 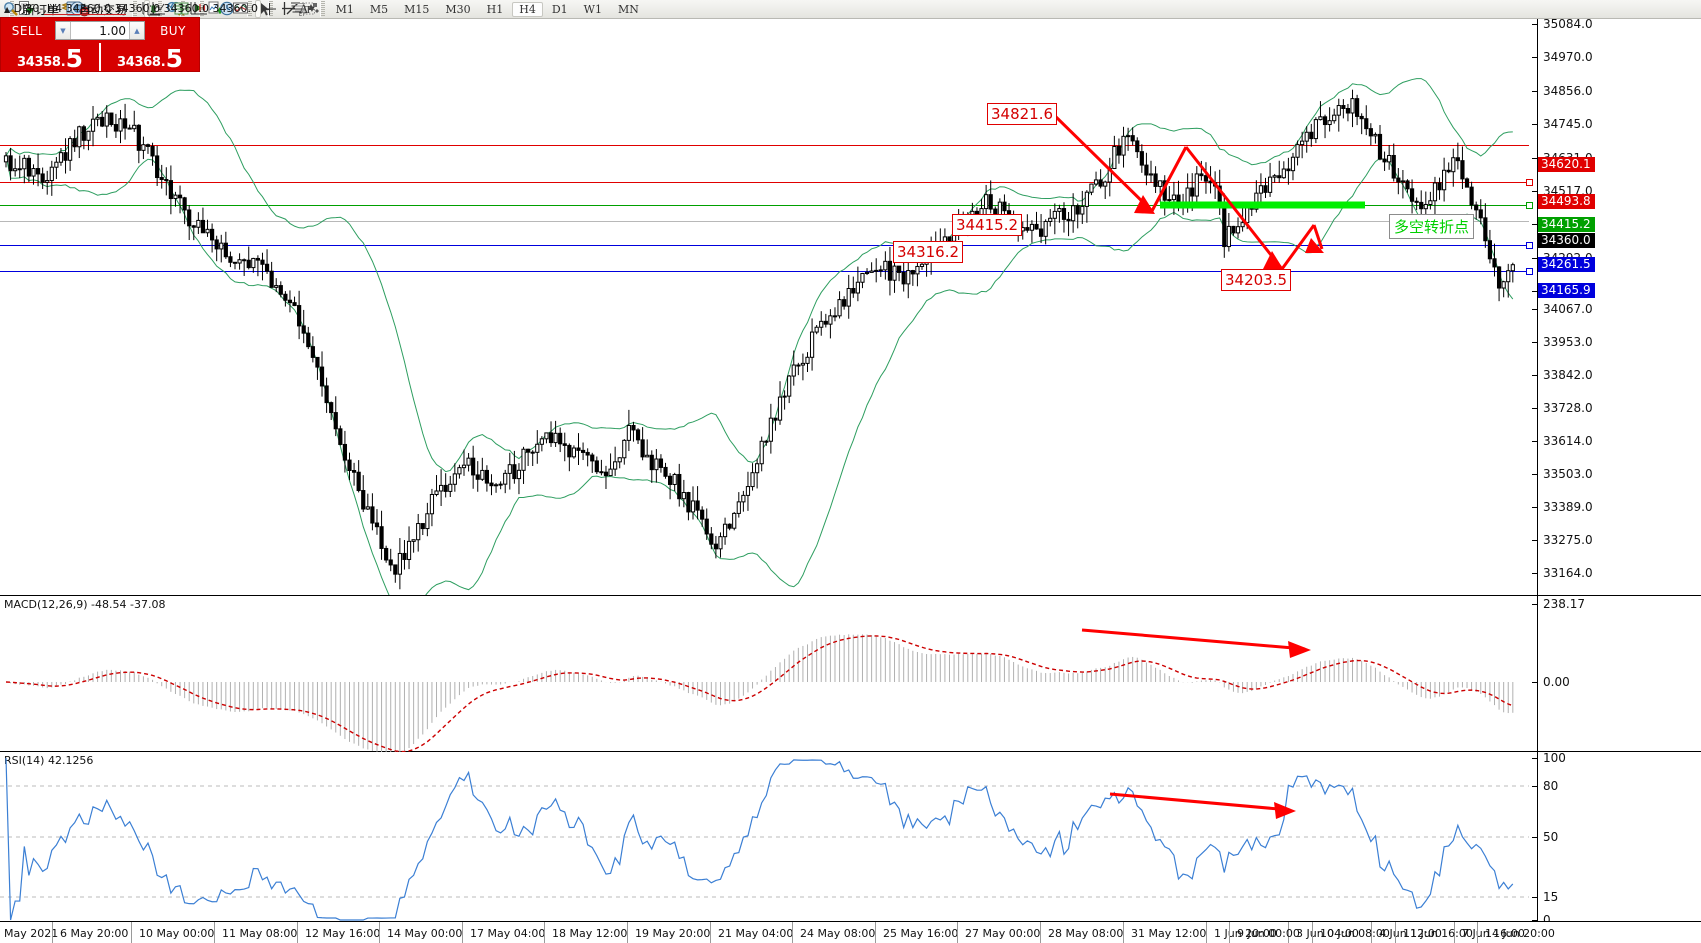 What do you see at coordinates (1566, 290) in the screenshot?
I see `price-axis-badge: 34165.9` at bounding box center [1566, 290].